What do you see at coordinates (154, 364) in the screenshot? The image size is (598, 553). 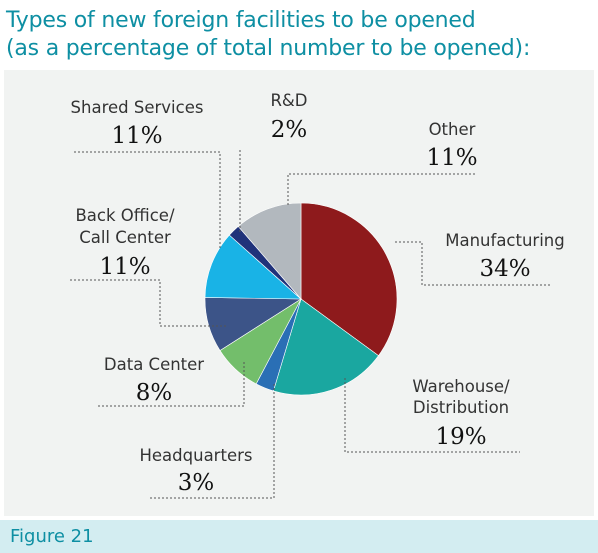 I see `slice-label-data-center: Data Center` at bounding box center [154, 364].